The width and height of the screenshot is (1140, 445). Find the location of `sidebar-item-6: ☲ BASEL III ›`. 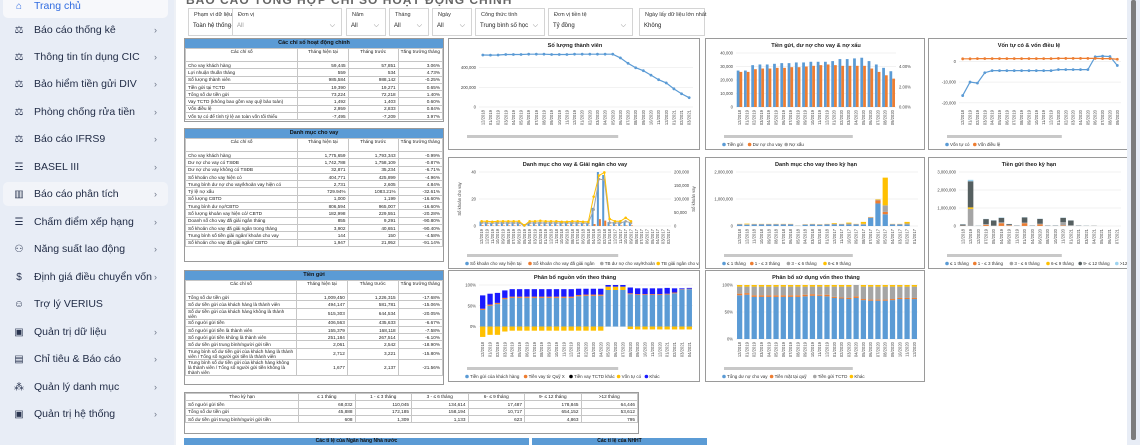

sidebar-item-6: ☲ BASEL III › is located at coordinates (85, 167).